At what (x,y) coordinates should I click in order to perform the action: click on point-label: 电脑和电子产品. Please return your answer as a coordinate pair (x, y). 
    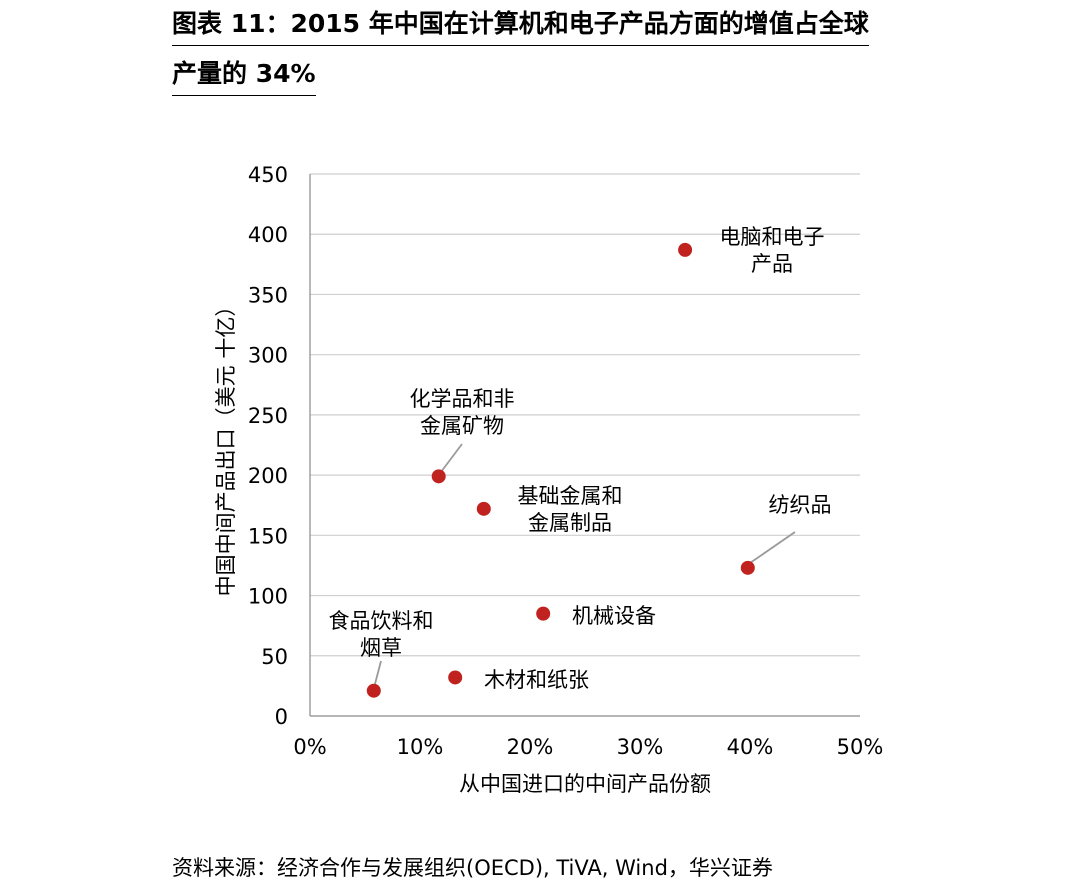
    Looking at the image, I should click on (772, 250).